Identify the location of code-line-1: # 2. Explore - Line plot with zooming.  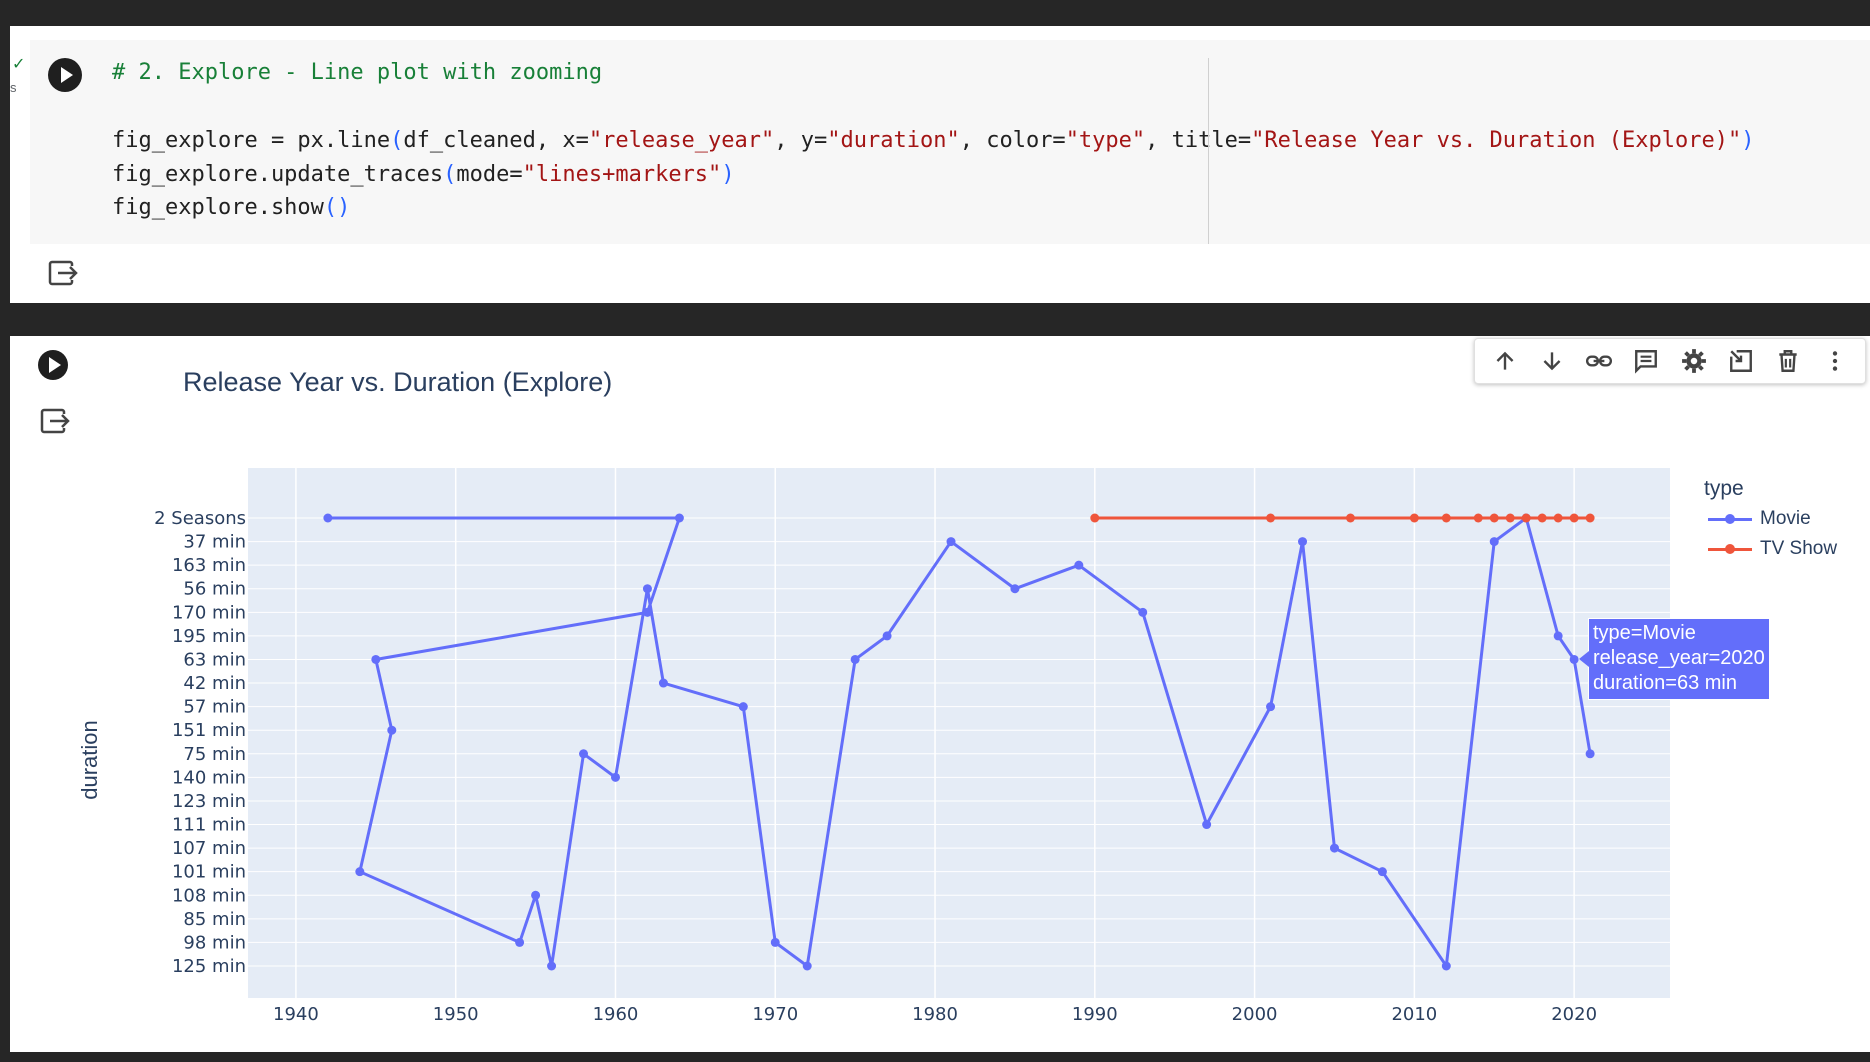
(357, 72).